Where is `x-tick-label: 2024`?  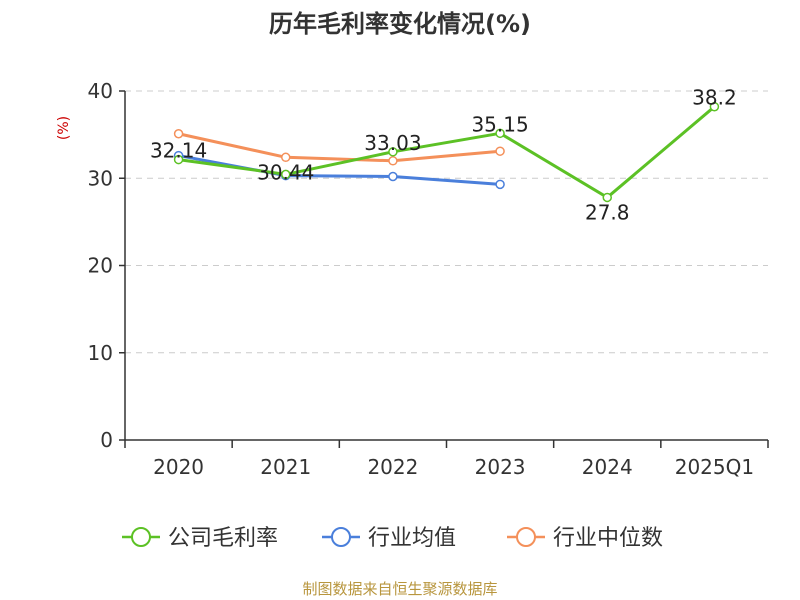 x-tick-label: 2024 is located at coordinates (607, 467).